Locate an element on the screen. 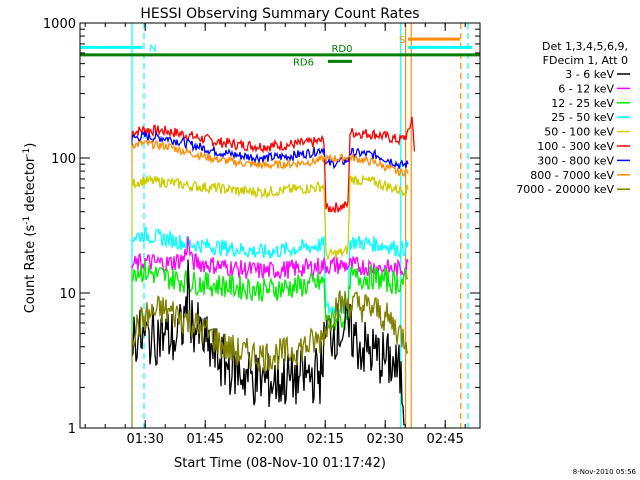  x-axis-label: Start Time (08-Nov-10 01:17:42) is located at coordinates (280, 463).